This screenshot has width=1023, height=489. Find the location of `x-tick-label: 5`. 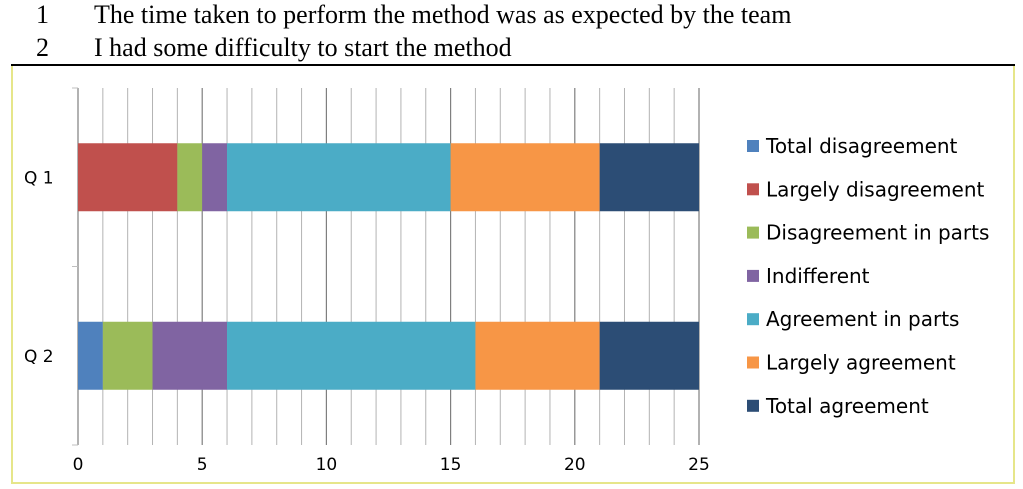

x-tick-label: 5 is located at coordinates (202, 465).